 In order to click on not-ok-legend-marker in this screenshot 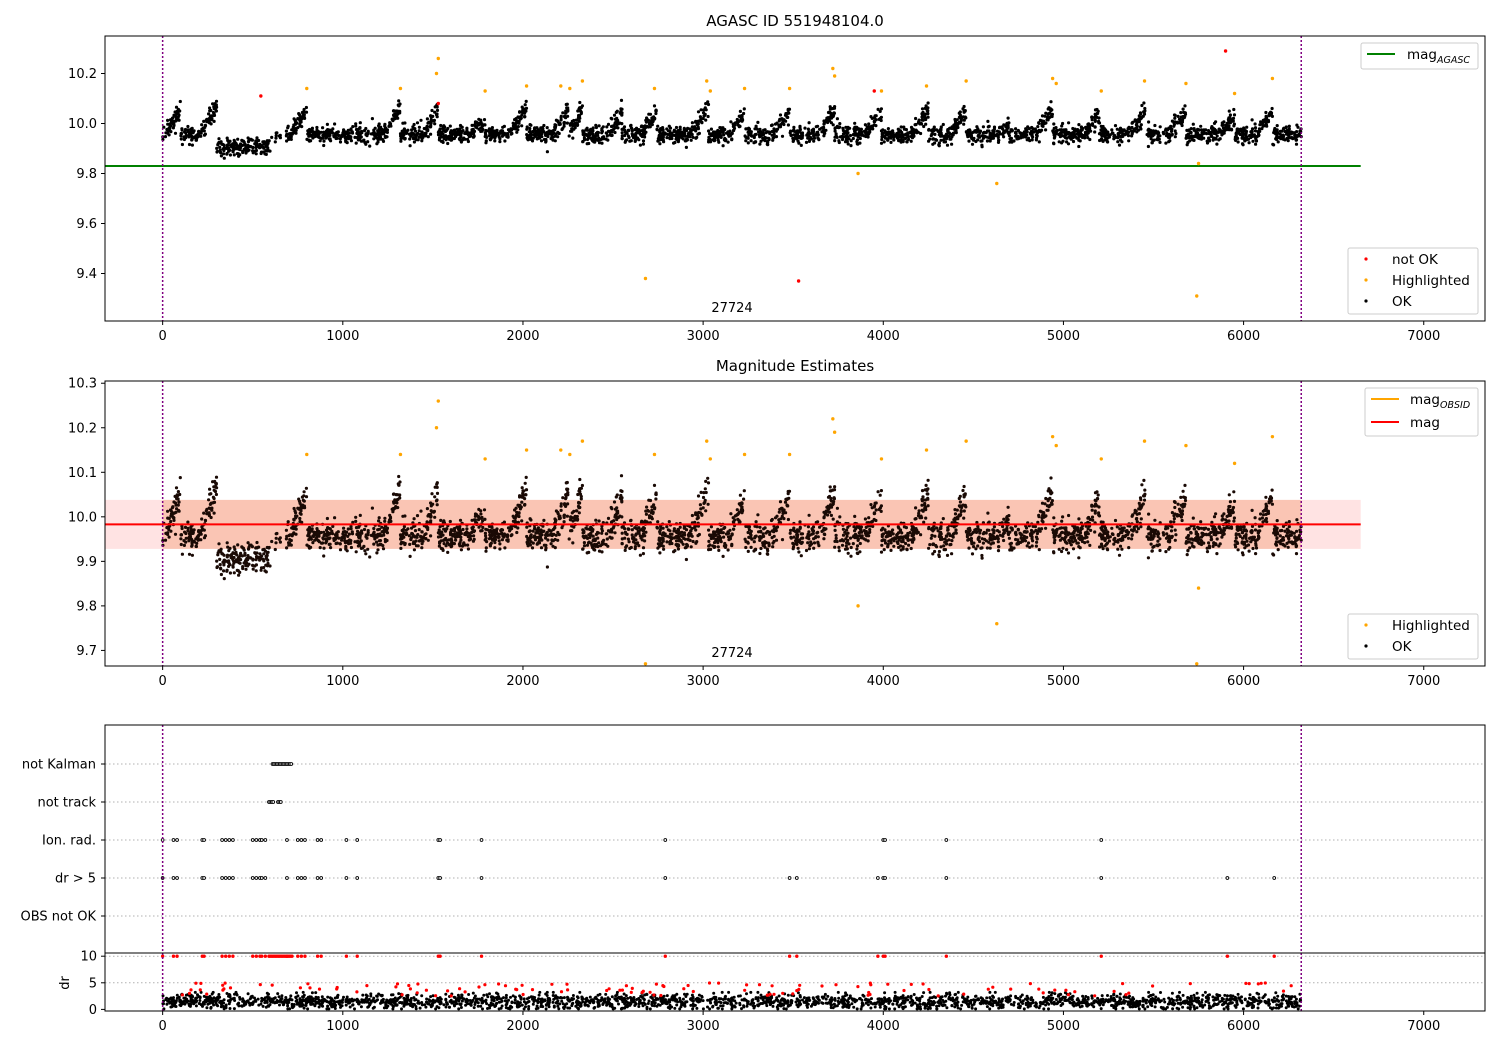, I will do `click(1366, 259)`.